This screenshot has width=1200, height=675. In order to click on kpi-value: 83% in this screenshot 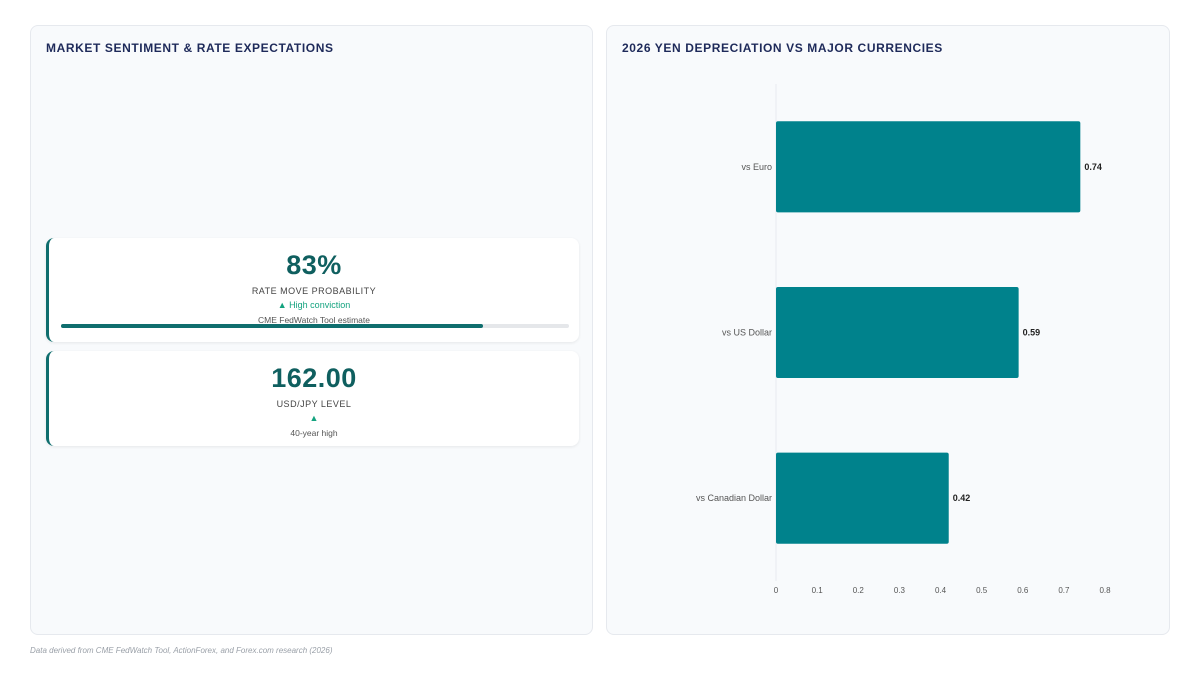, I will do `click(314, 265)`.